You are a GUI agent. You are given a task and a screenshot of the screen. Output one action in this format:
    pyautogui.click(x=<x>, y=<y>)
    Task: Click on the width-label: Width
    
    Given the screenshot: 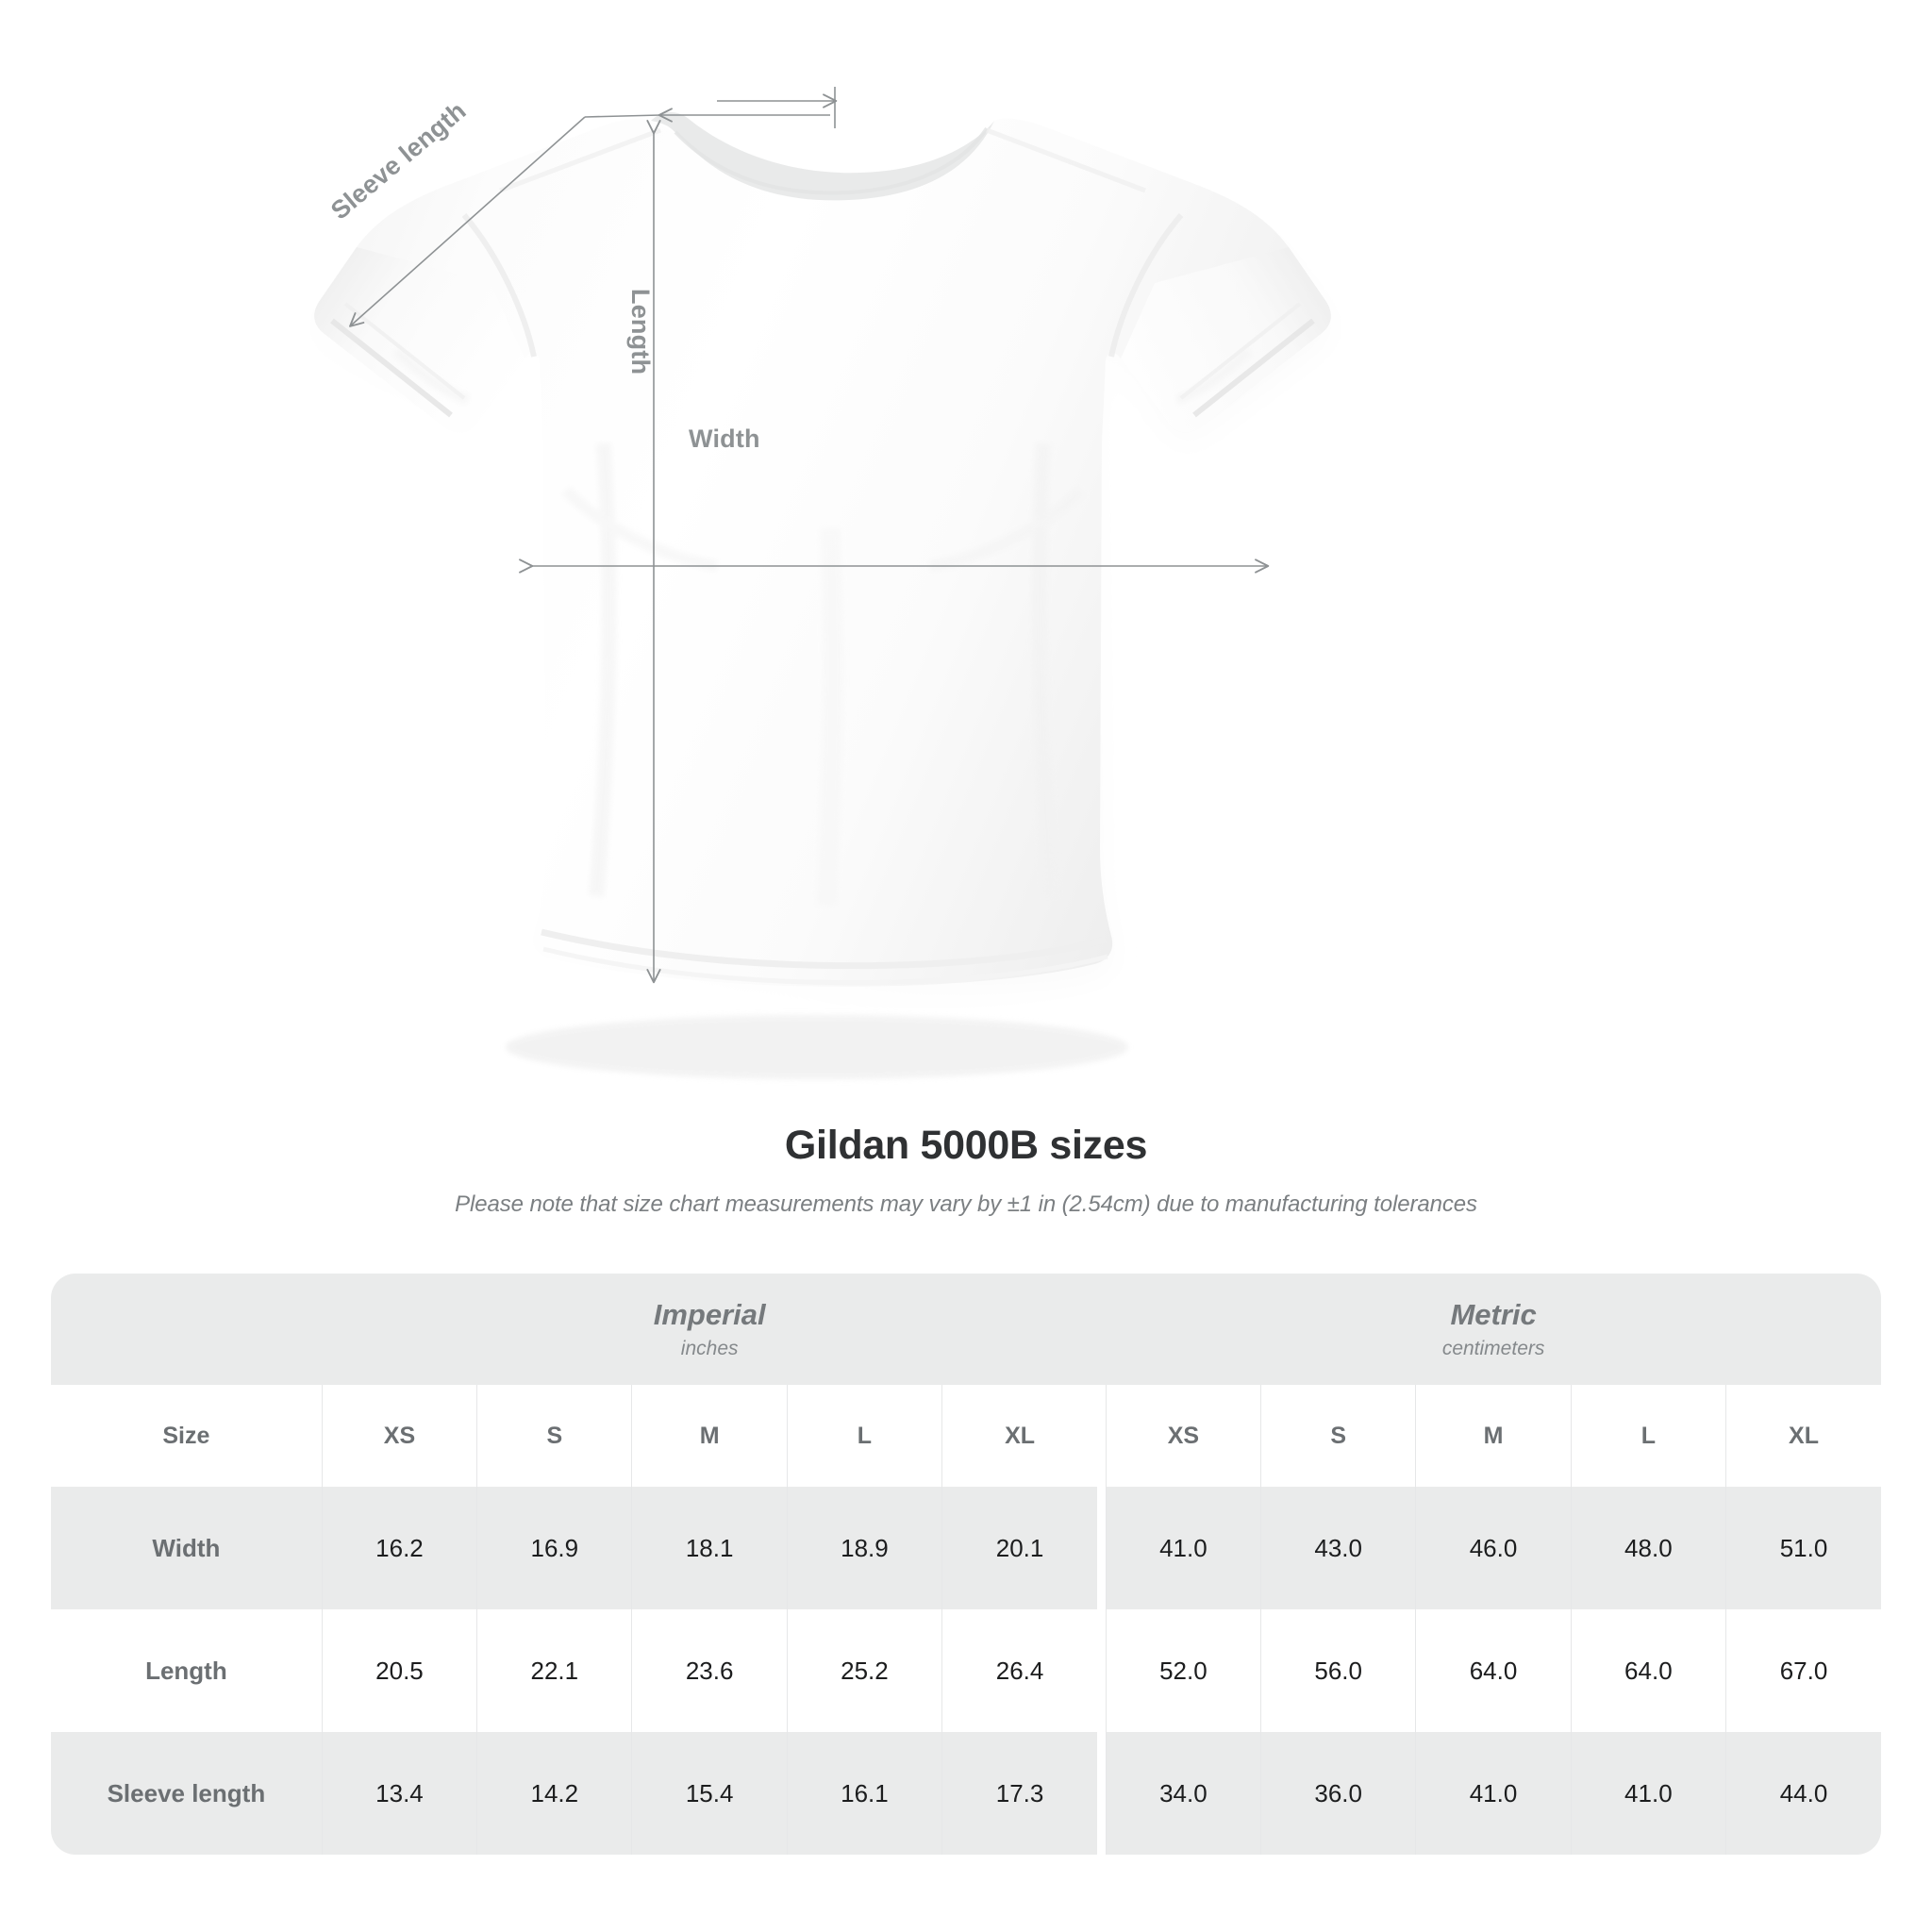 What is the action you would take?
    pyautogui.click(x=724, y=439)
    